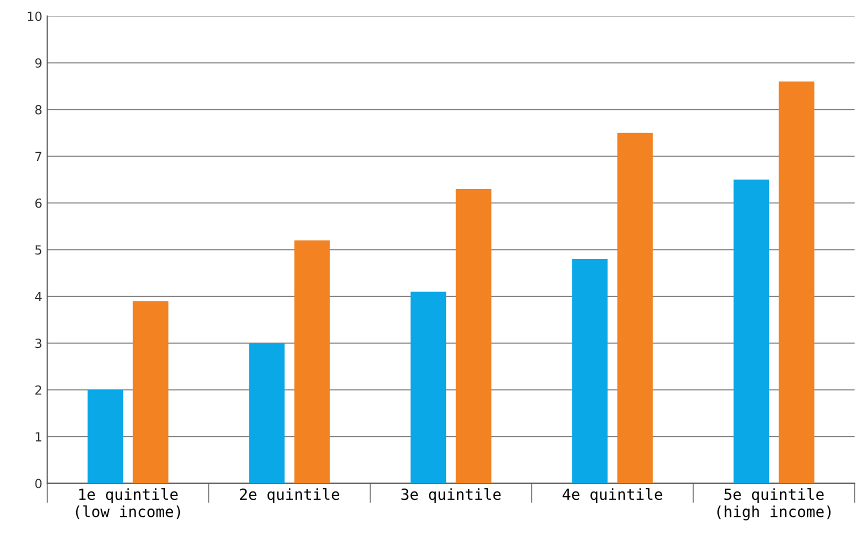  Describe the element at coordinates (38, 390) in the screenshot. I see `y-tick-label: 2` at that location.